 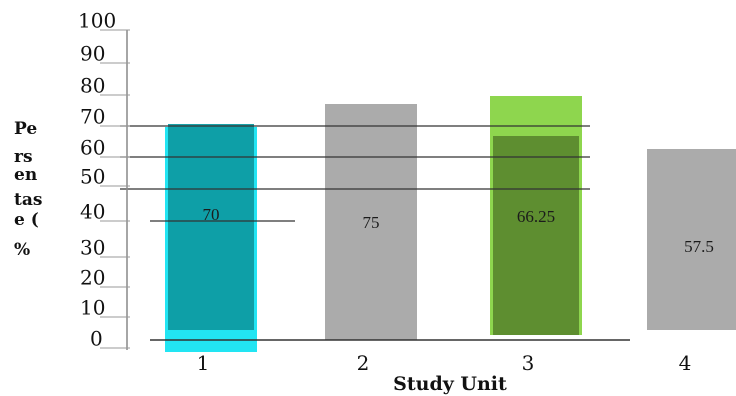 What do you see at coordinates (92, 54) in the screenshot?
I see `y-tick-label-90: 90` at bounding box center [92, 54].